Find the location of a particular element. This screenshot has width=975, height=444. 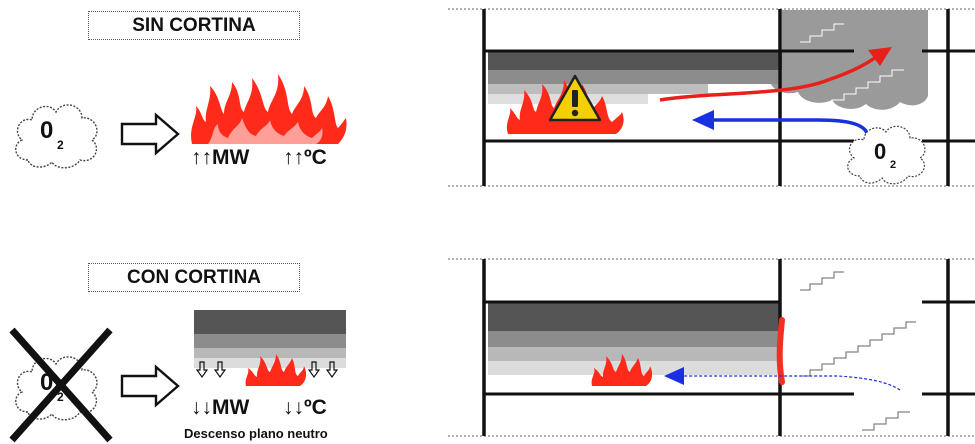

oxygen-subscript-blocked: 2 is located at coordinates (60, 397).